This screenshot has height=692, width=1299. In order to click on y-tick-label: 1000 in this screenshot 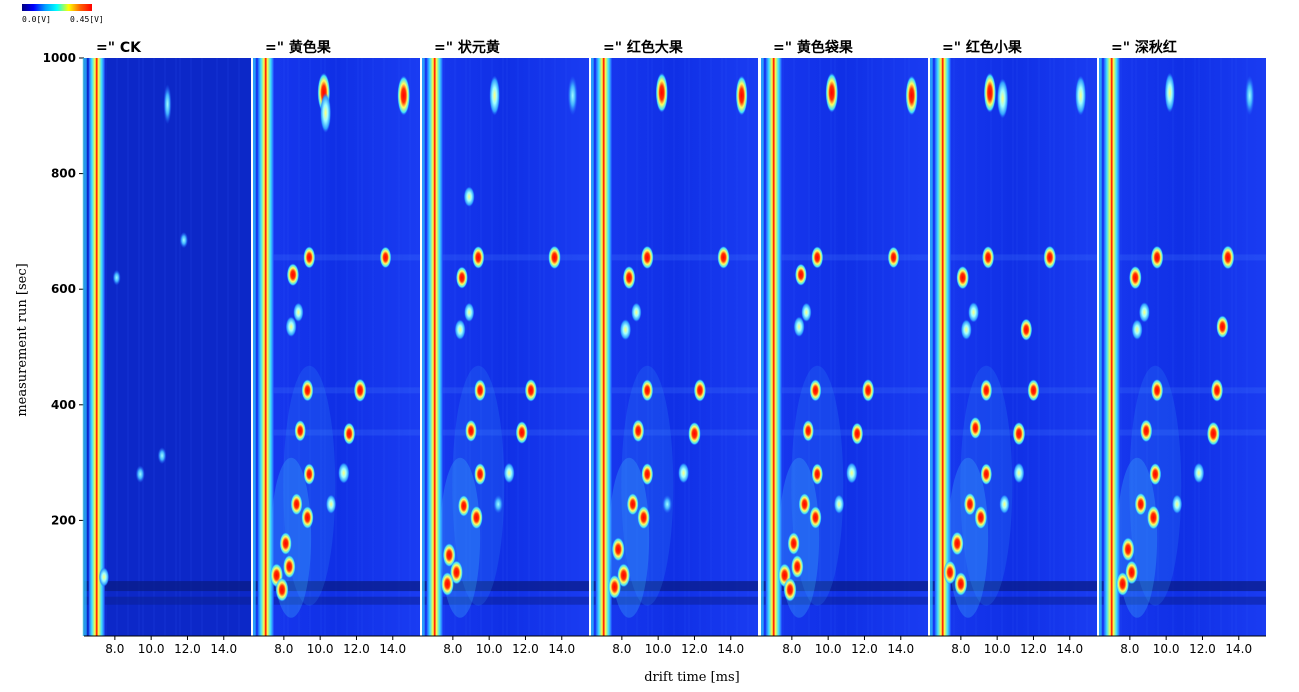, I will do `click(59, 58)`.